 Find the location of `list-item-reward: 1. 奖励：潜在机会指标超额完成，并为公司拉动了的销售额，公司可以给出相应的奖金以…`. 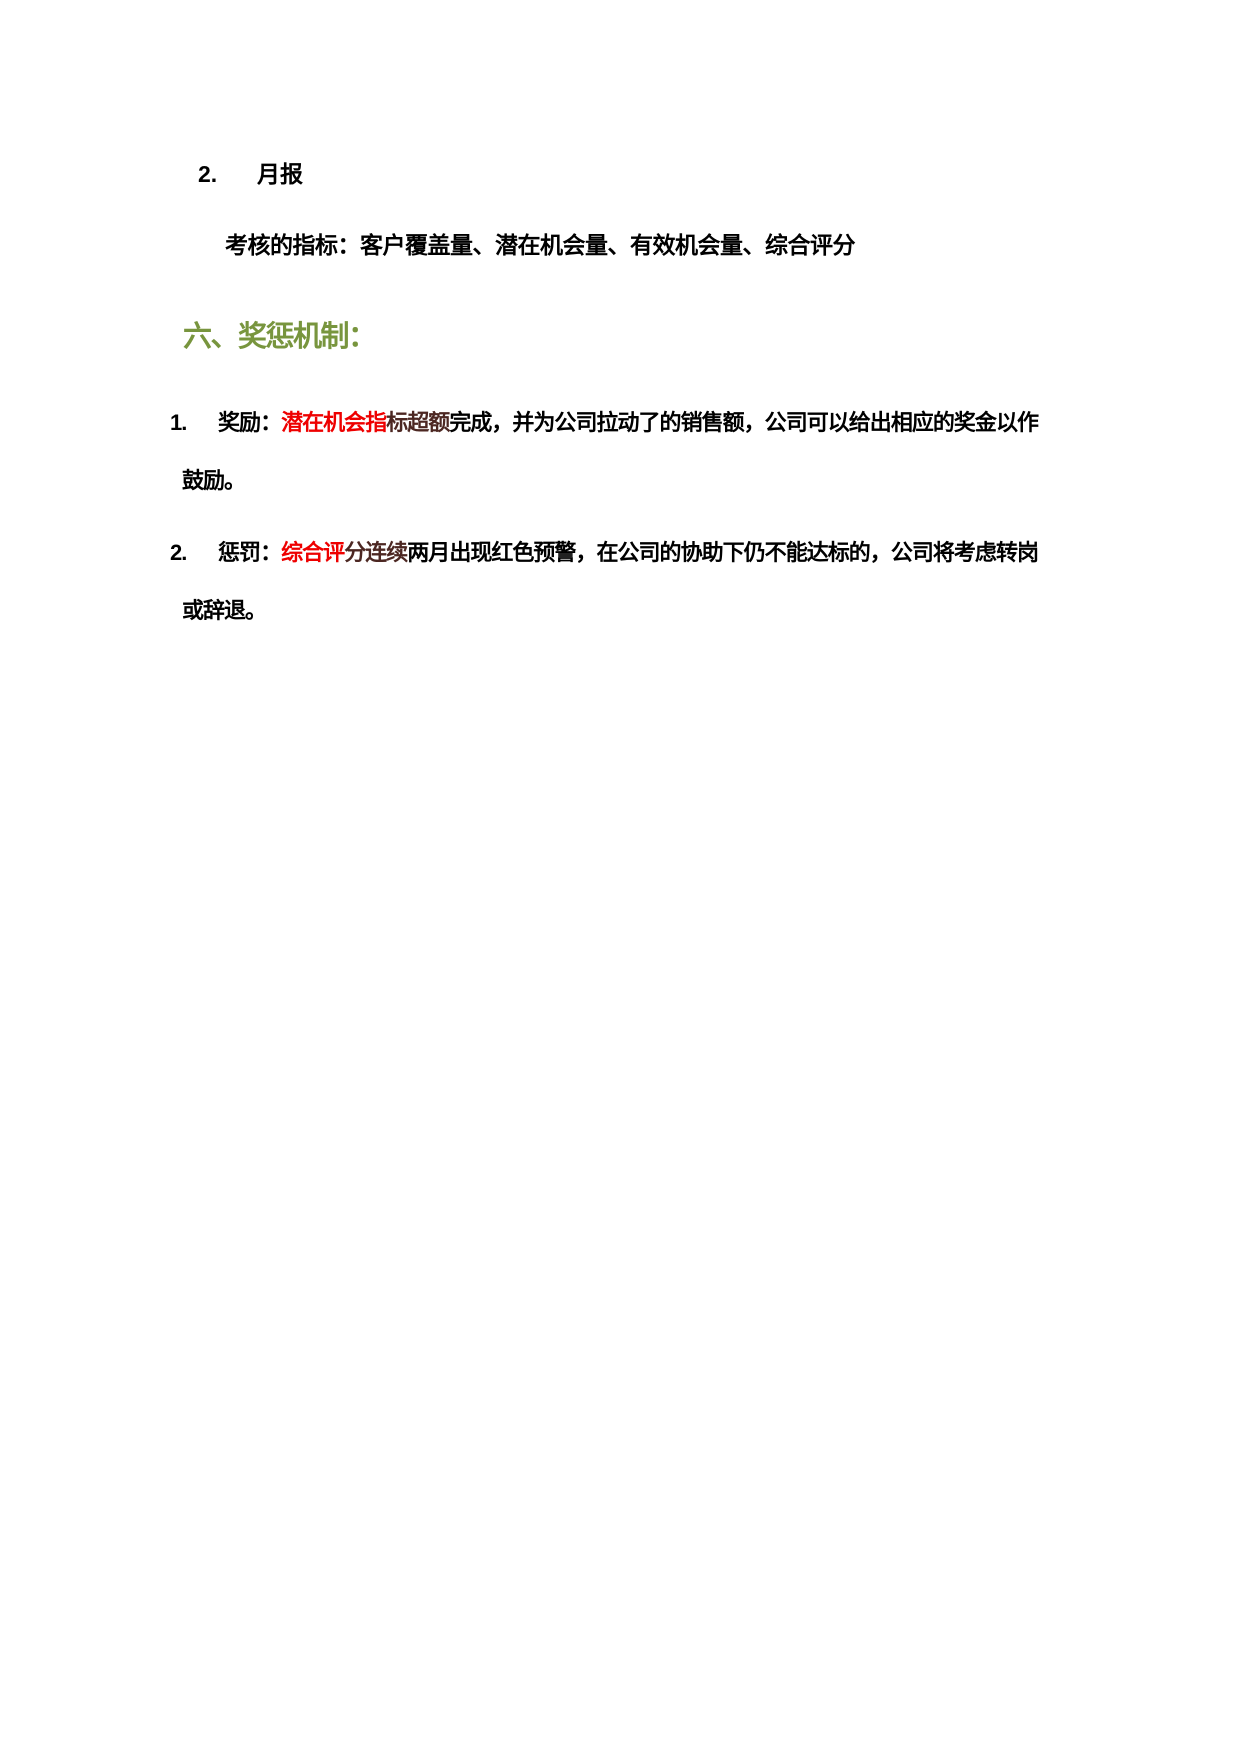

list-item-reward: 1. 奖励：潜在机会指标超额完成，并为公司拉动了的销售额，公司可以给出相应的奖金以… is located at coordinates (604, 452).